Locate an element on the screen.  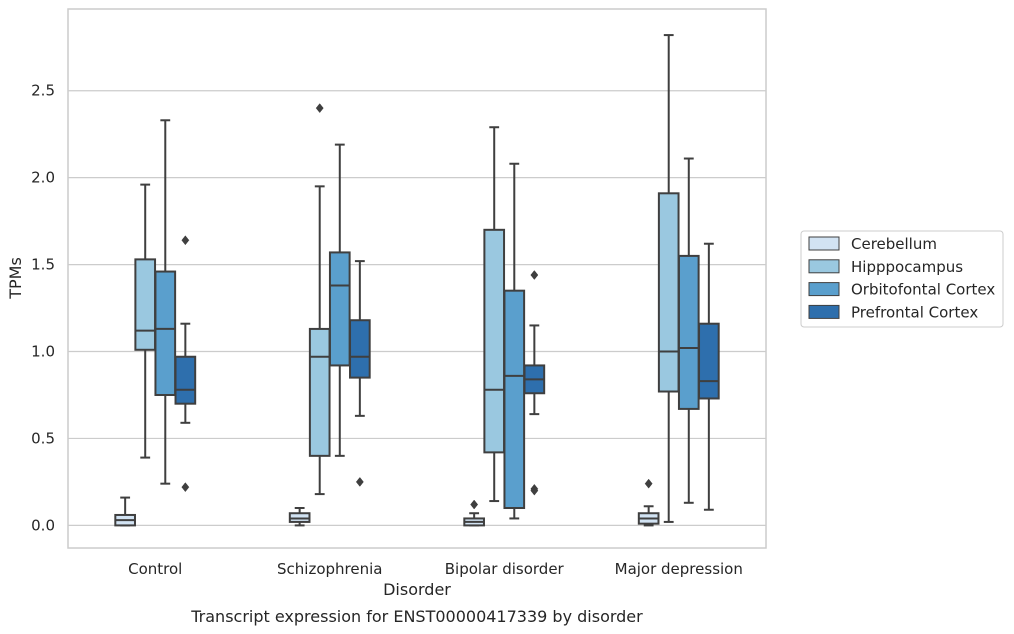
series-cerebellum is located at coordinates (387, 502).